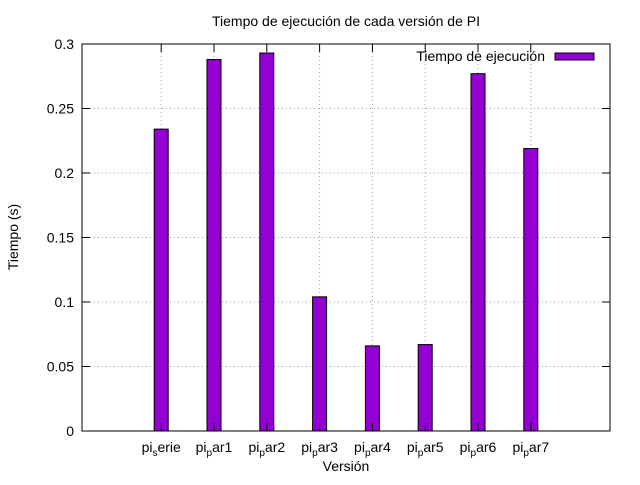 This screenshot has height=485, width=640. Describe the element at coordinates (346, 466) in the screenshot. I see `x-axis-label: Versión` at that location.